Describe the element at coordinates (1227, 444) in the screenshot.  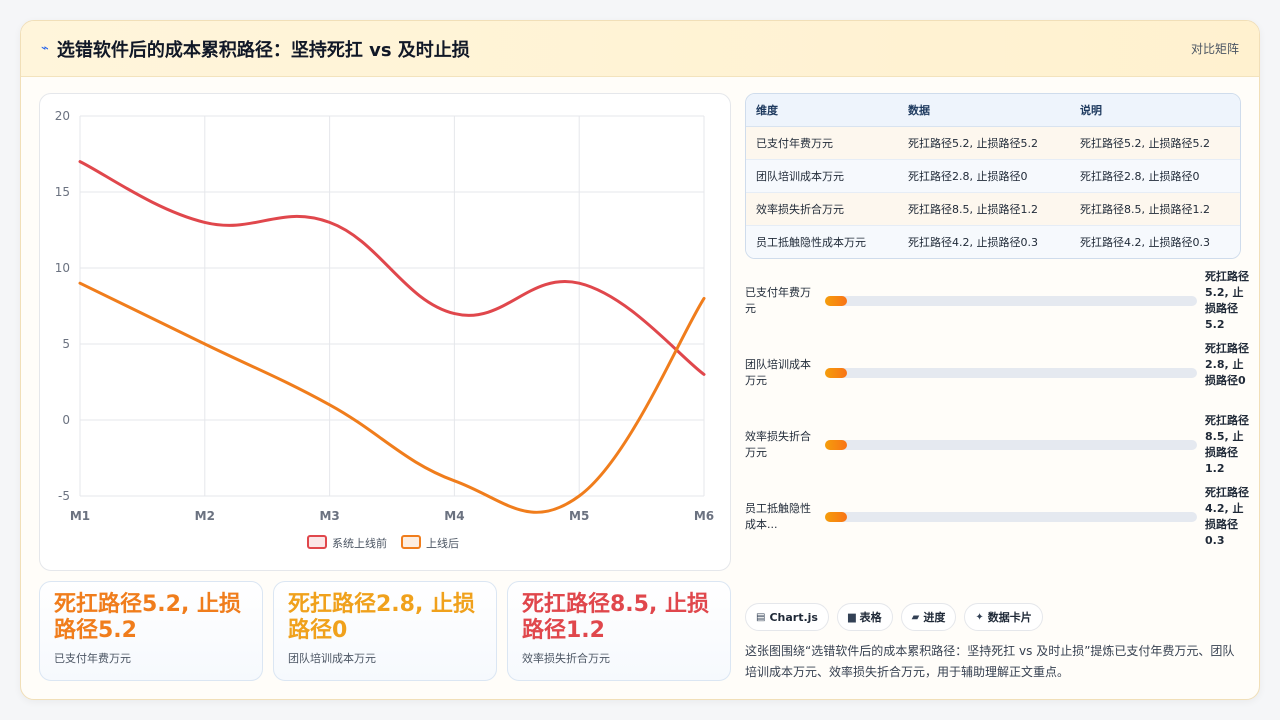
I see `progress-value: 死扛路径8.5, 止损路径1.2` at that location.